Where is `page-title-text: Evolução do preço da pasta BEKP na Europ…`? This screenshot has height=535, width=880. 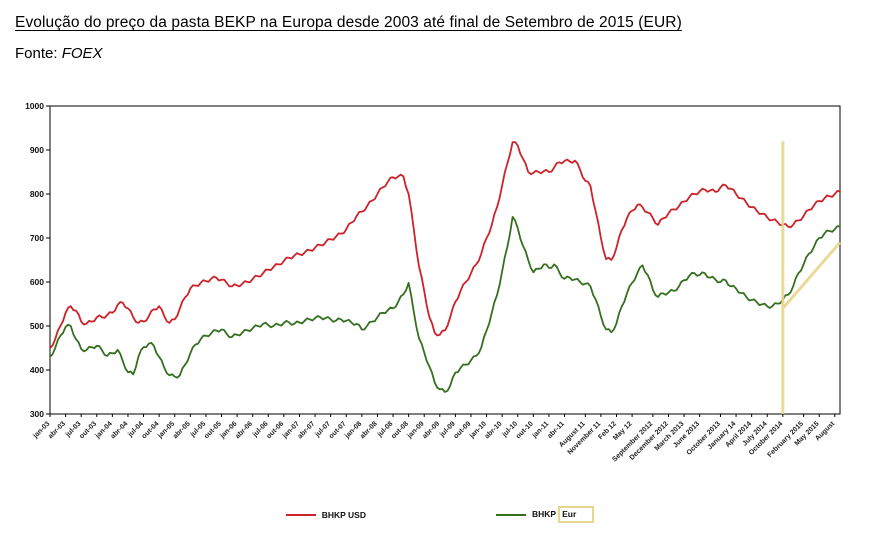 page-title-text: Evolução do preço da pasta BEKP na Europ… is located at coordinates (348, 22).